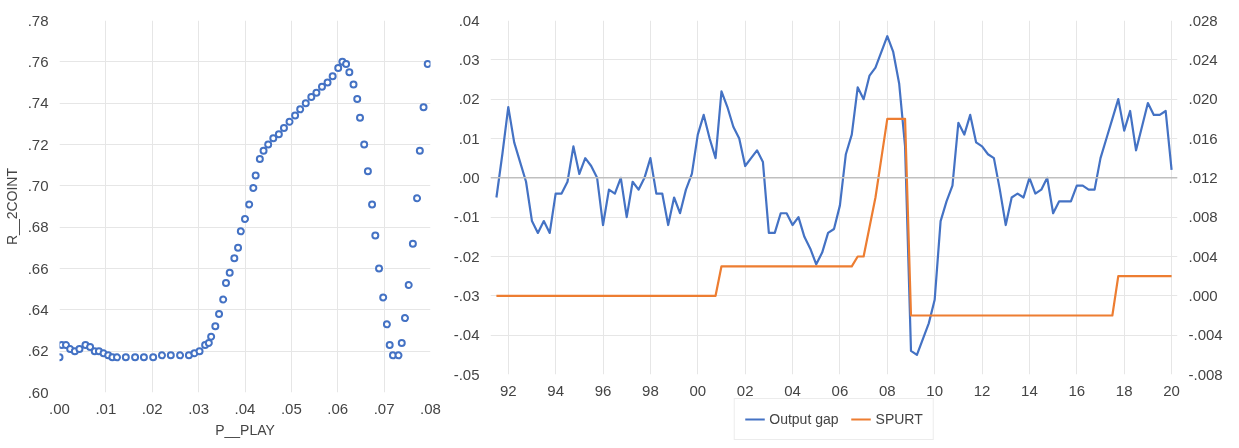  Describe the element at coordinates (38, 61) in the screenshot. I see `y-tick-label: .76` at that location.